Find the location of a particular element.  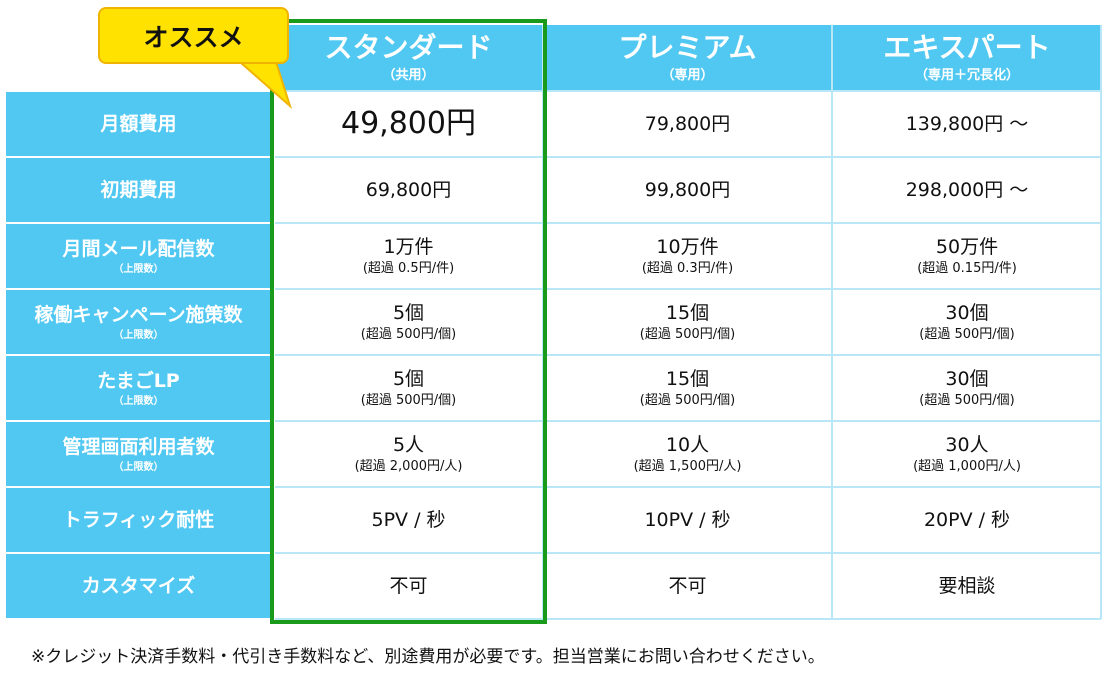

row-label: 管理画面利用者数 is located at coordinates (138, 446).